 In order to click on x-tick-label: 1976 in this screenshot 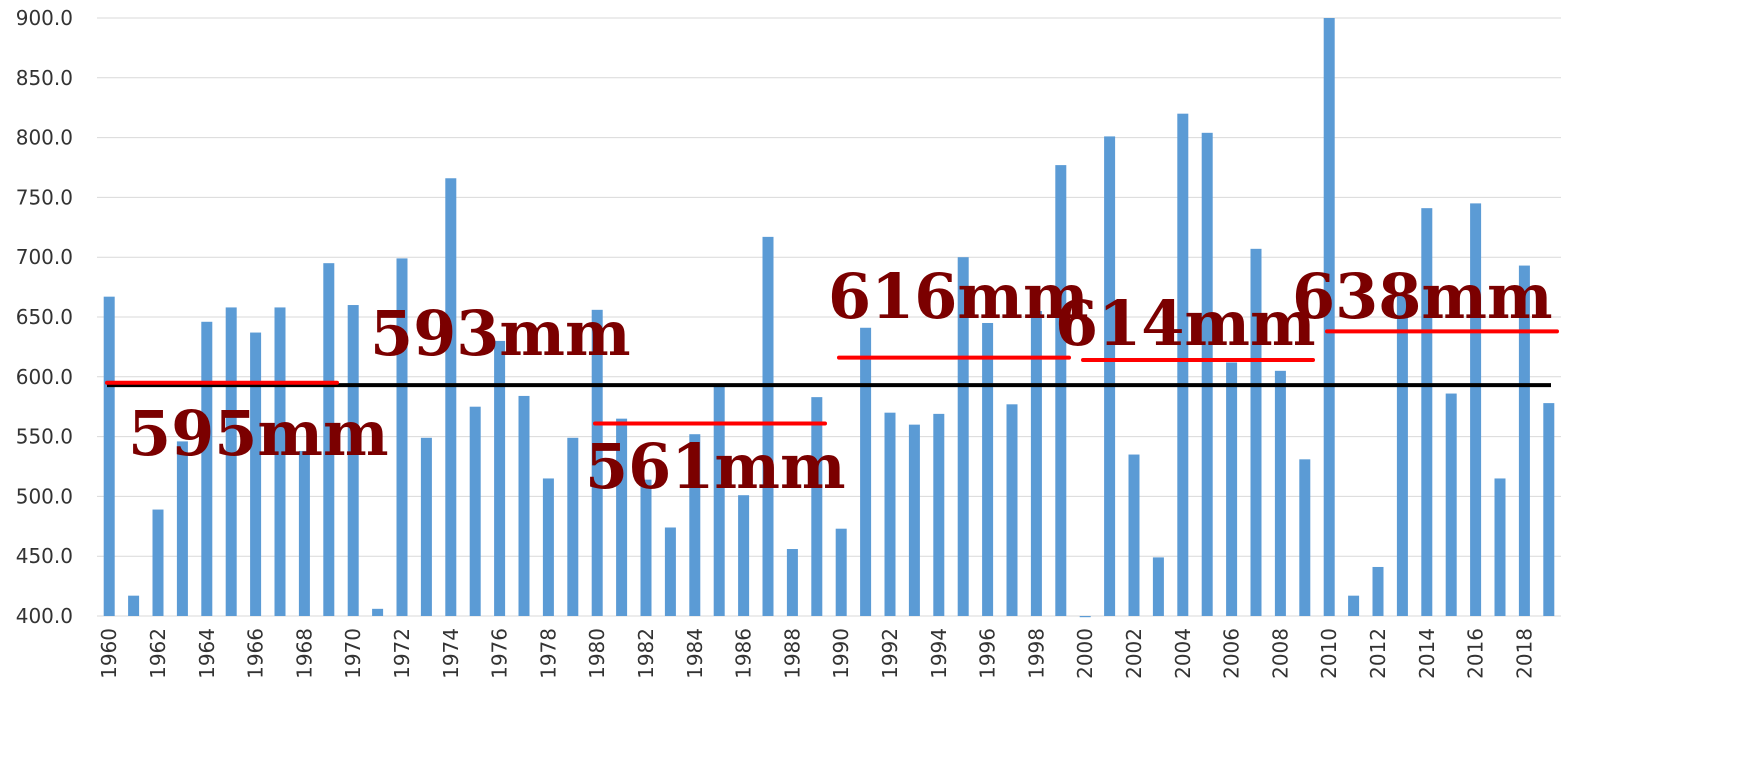, I will do `click(500, 653)`.